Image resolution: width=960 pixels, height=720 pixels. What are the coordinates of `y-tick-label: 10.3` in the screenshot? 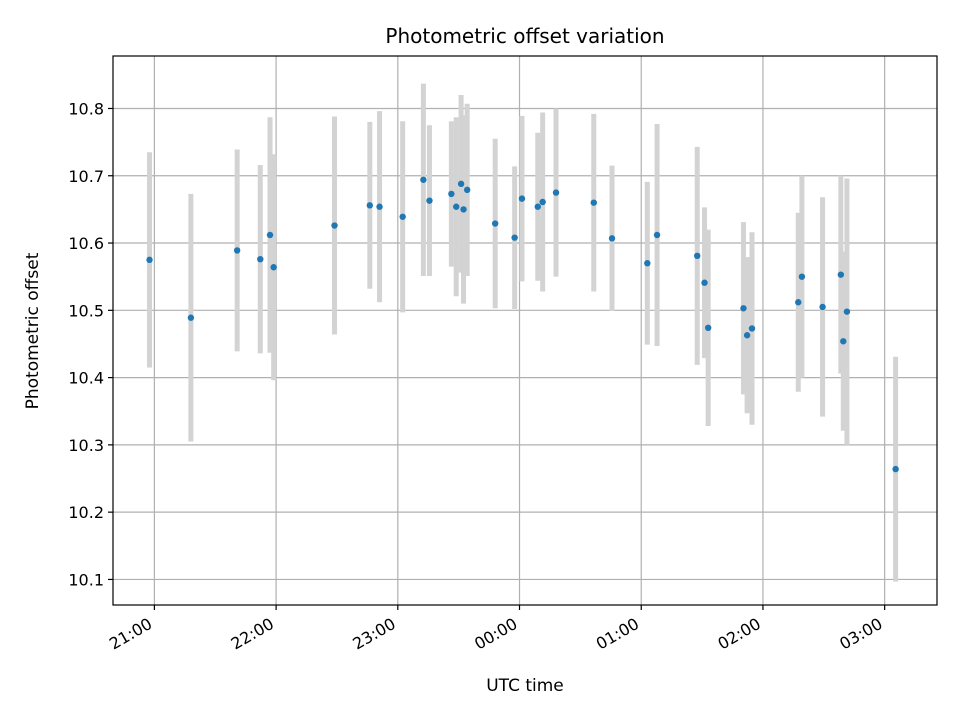 It's located at (86, 445).